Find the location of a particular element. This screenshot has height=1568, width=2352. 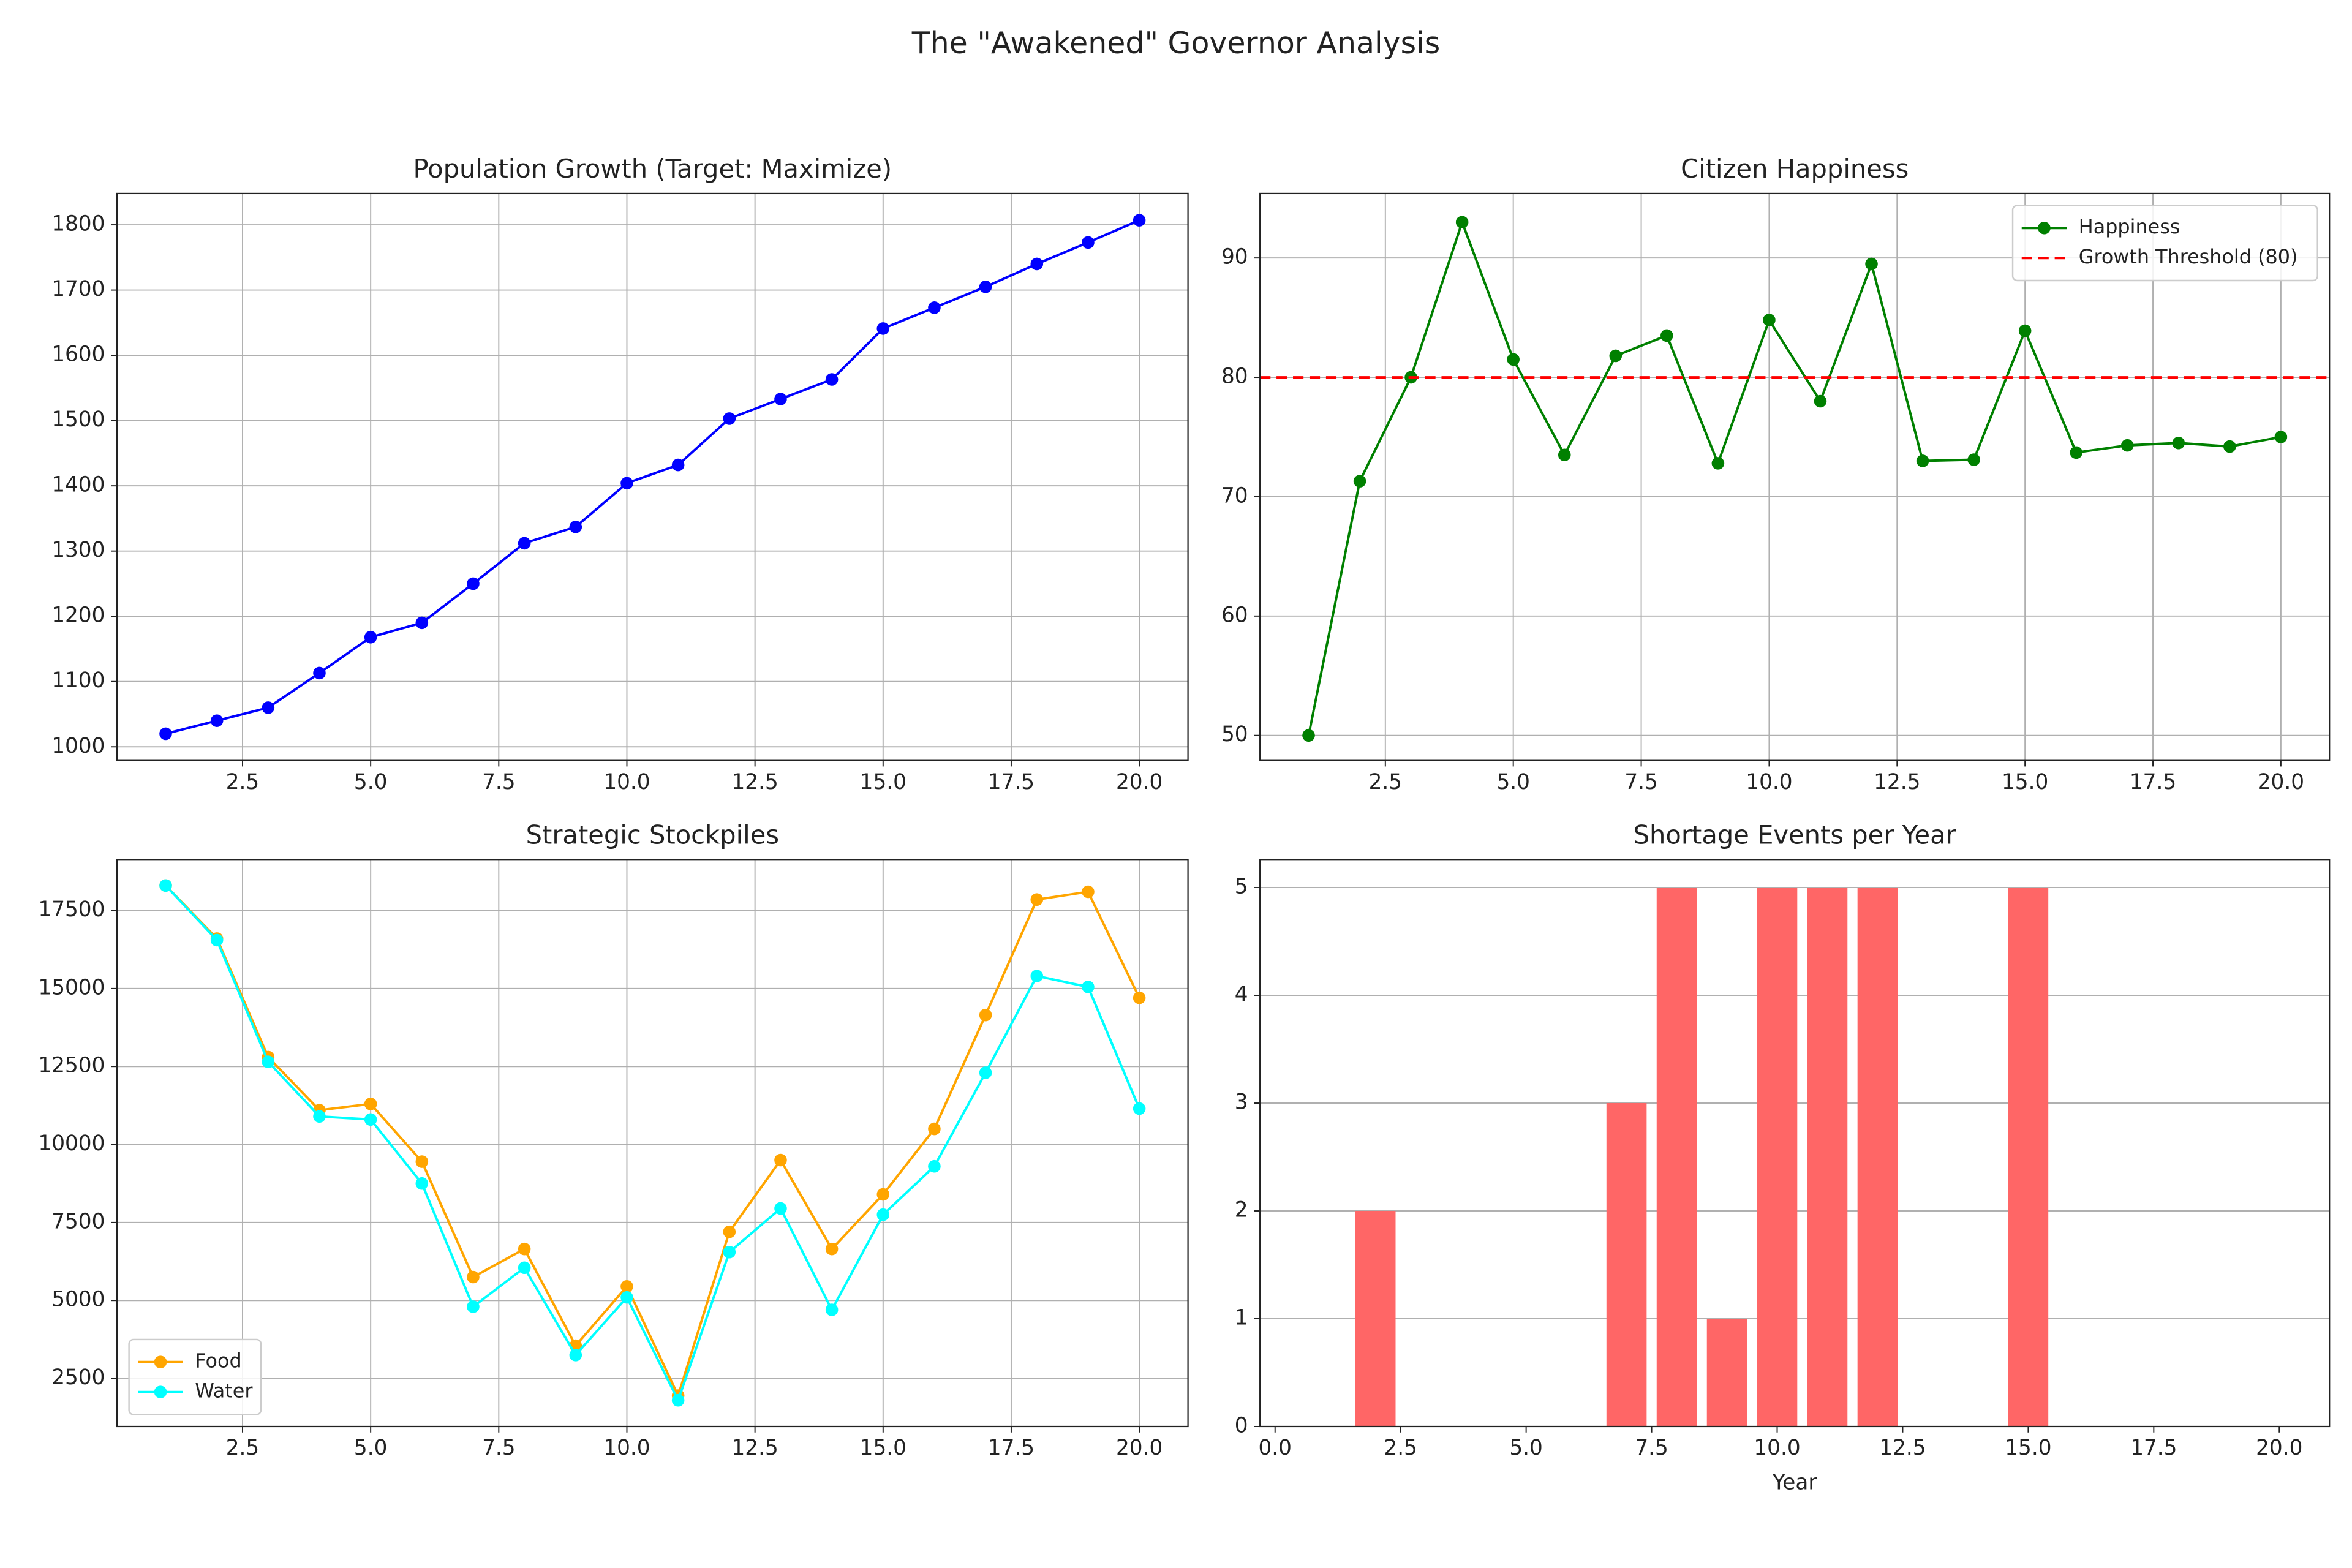

y-tick-label: 90 is located at coordinates (1235, 258).